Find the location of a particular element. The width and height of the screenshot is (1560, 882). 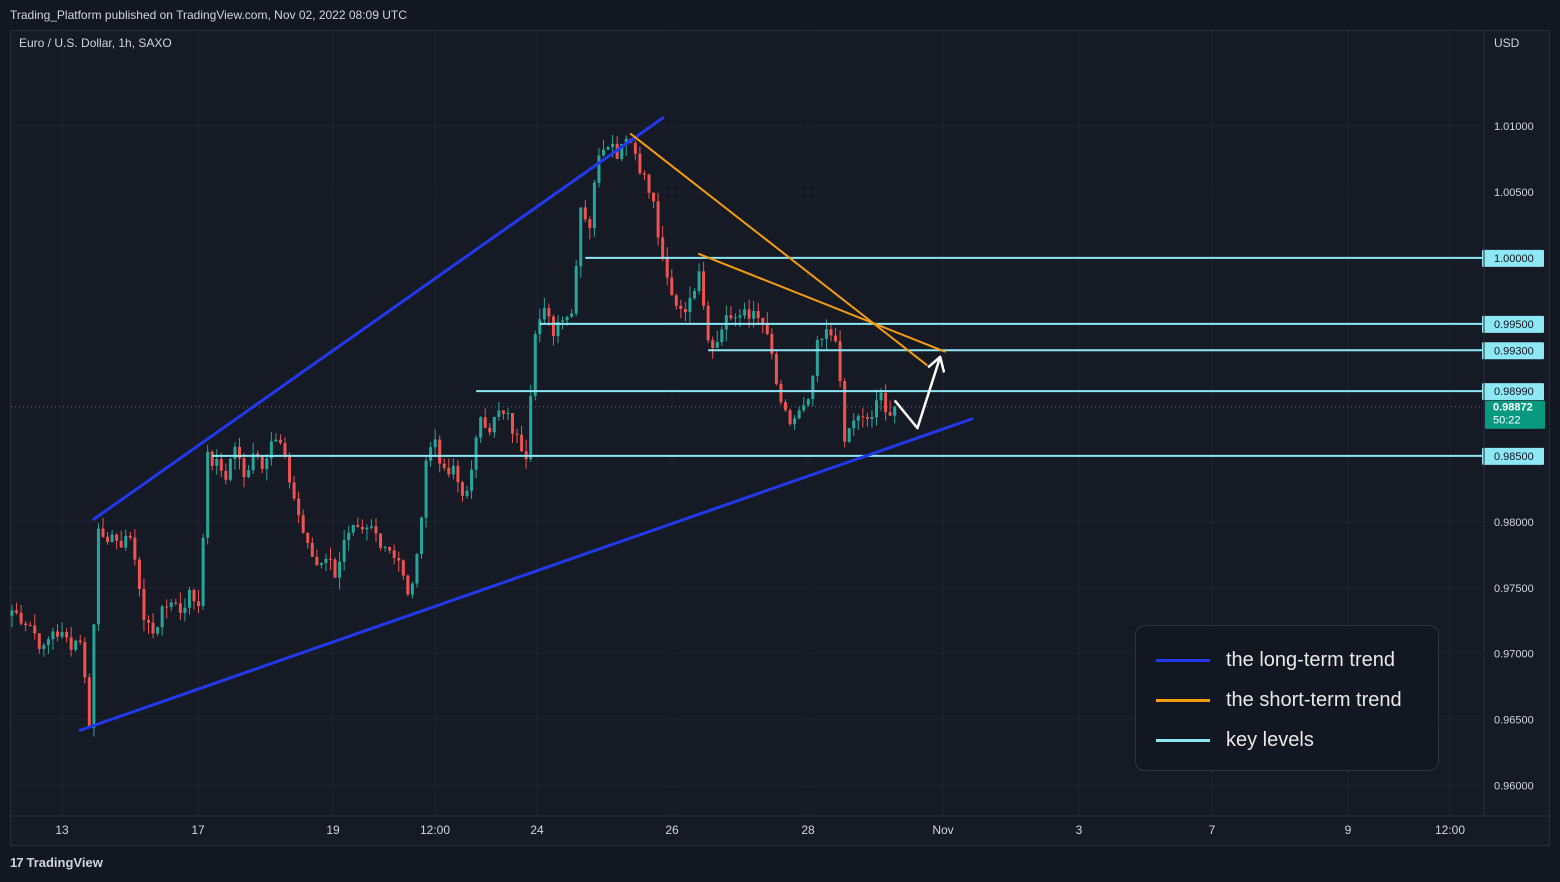

tradingview-brand: 17 TradingView is located at coordinates (56, 862).